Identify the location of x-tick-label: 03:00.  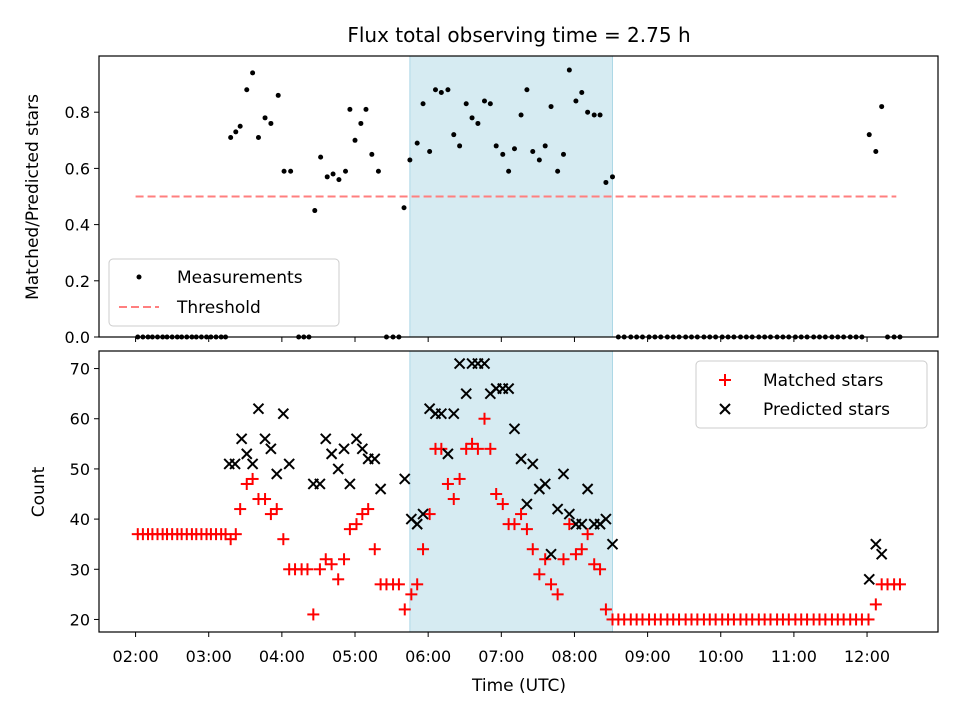
(209, 656).